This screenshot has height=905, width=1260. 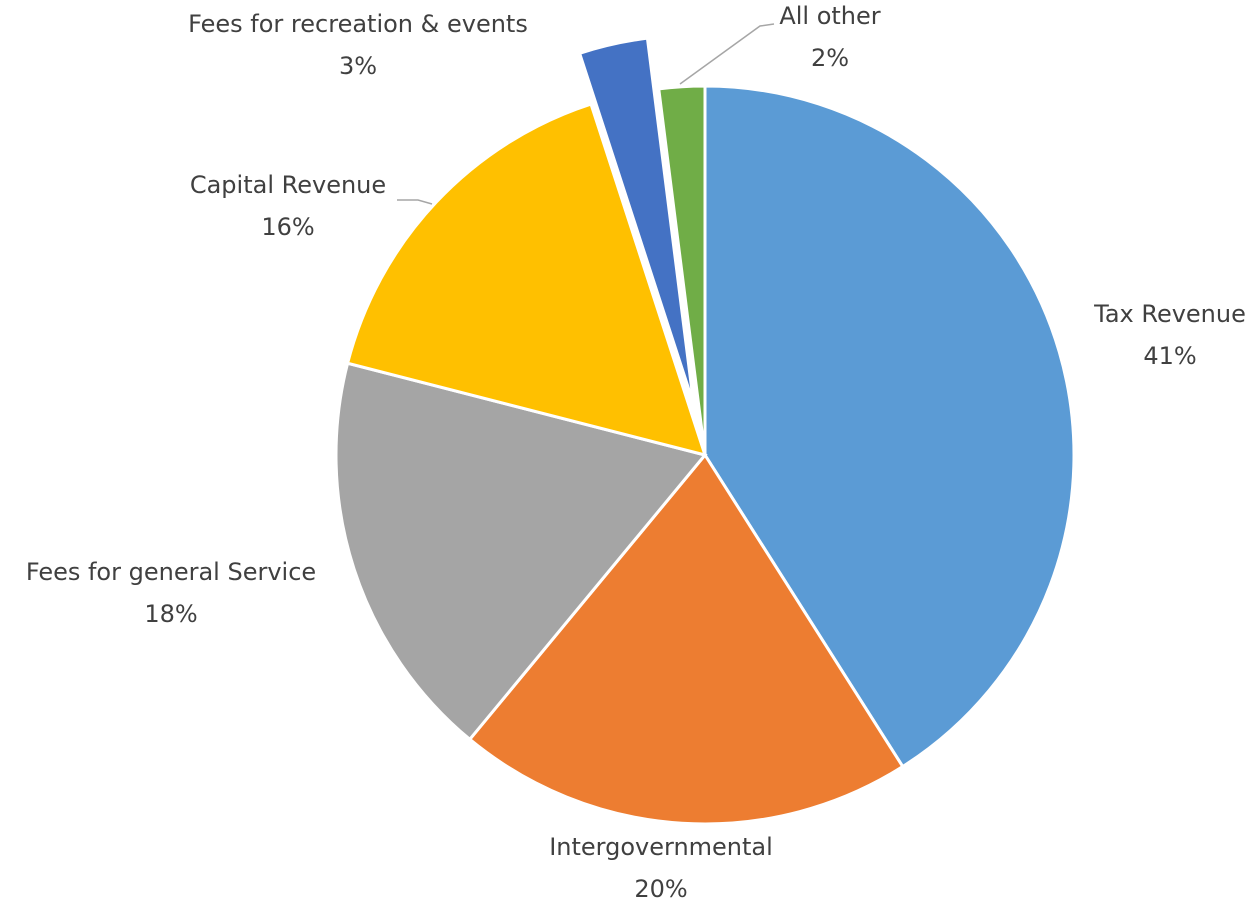 I want to click on pie-slice-fees-for-recreation-and-events, so click(x=636, y=220).